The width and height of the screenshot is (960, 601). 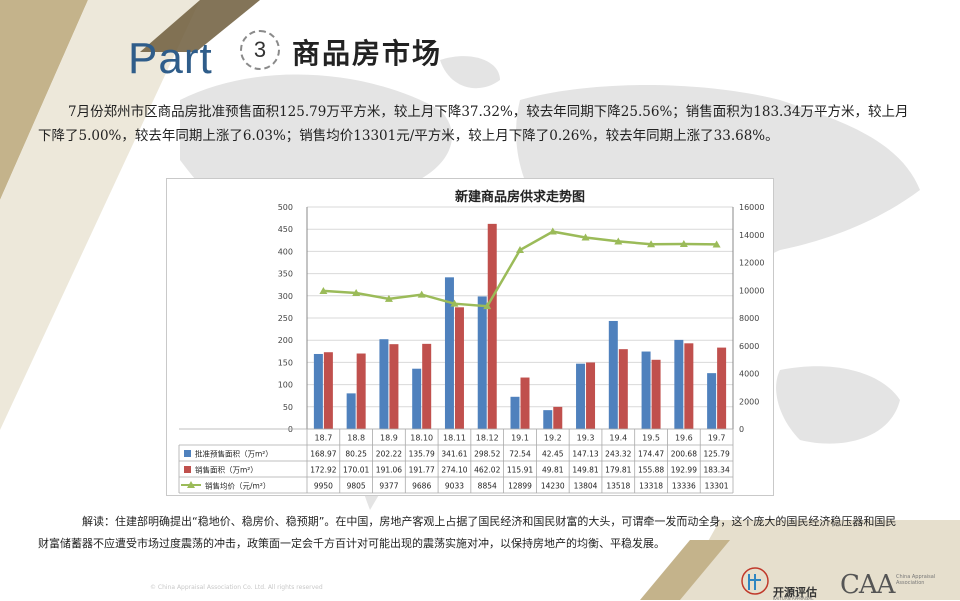 I want to click on y-left-tick-label: 500, so click(x=285, y=207).